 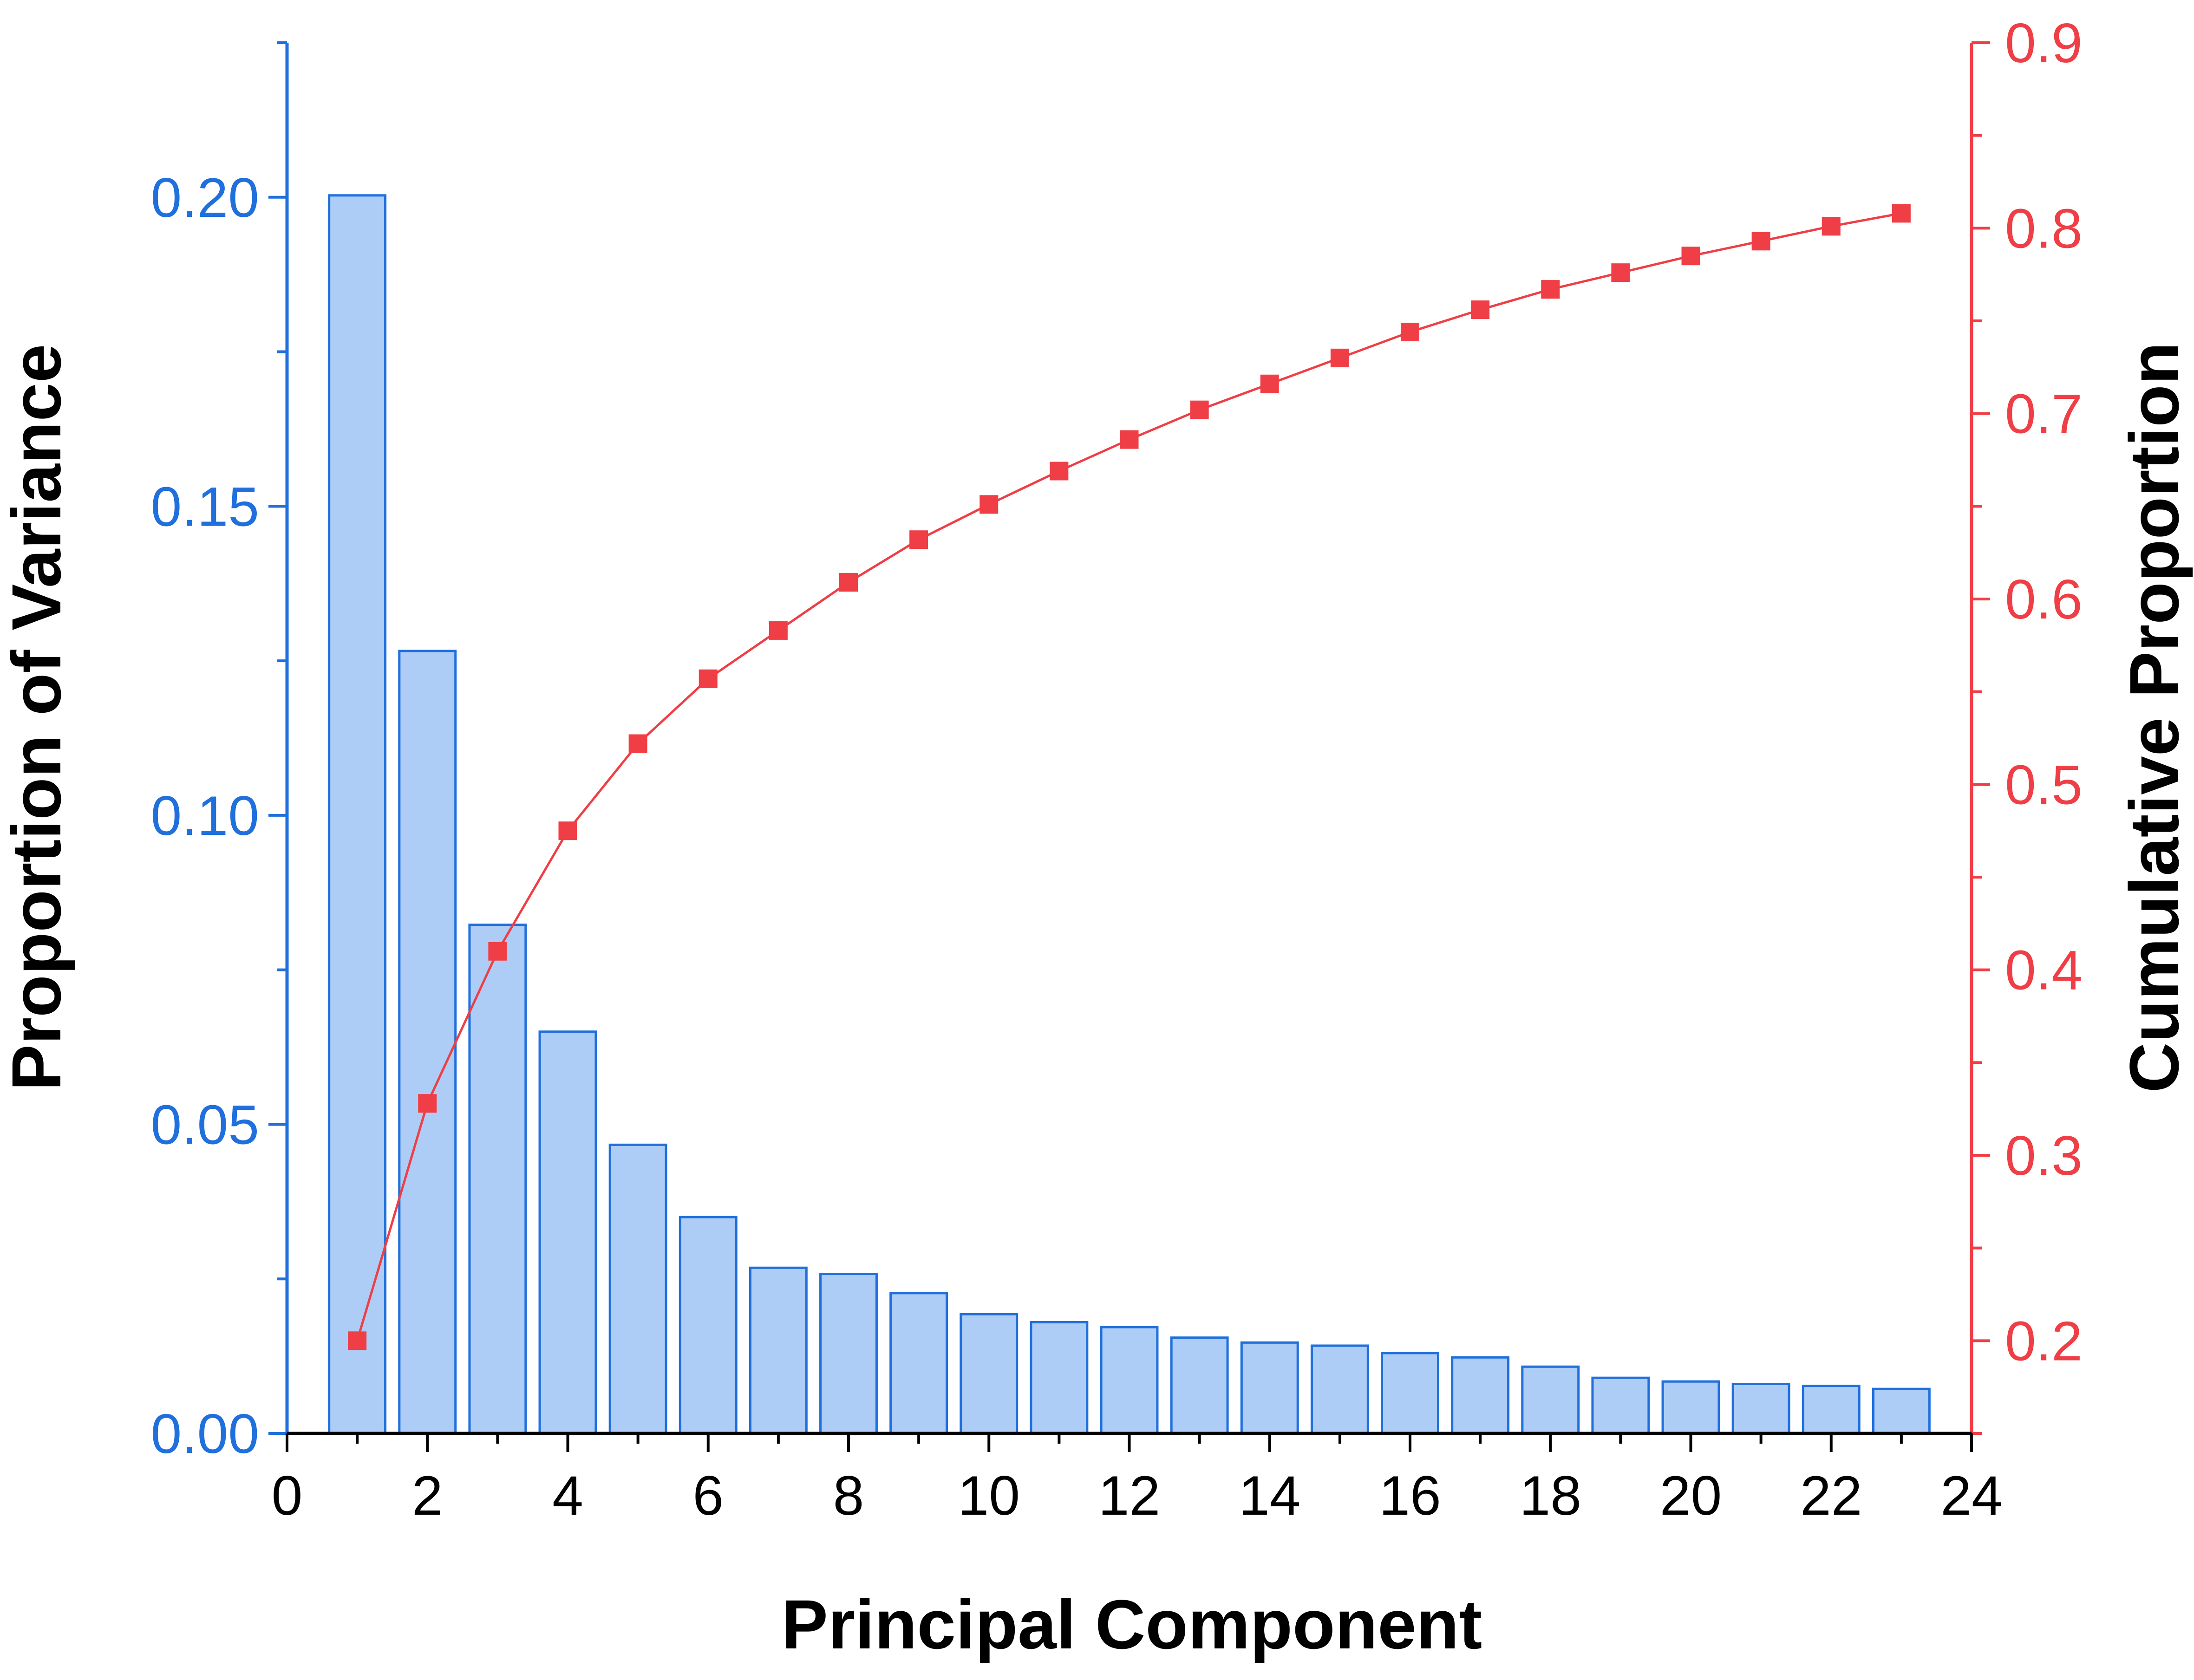 What do you see at coordinates (204, 1434) in the screenshot?
I see `left-y-tick-label: 0.00` at bounding box center [204, 1434].